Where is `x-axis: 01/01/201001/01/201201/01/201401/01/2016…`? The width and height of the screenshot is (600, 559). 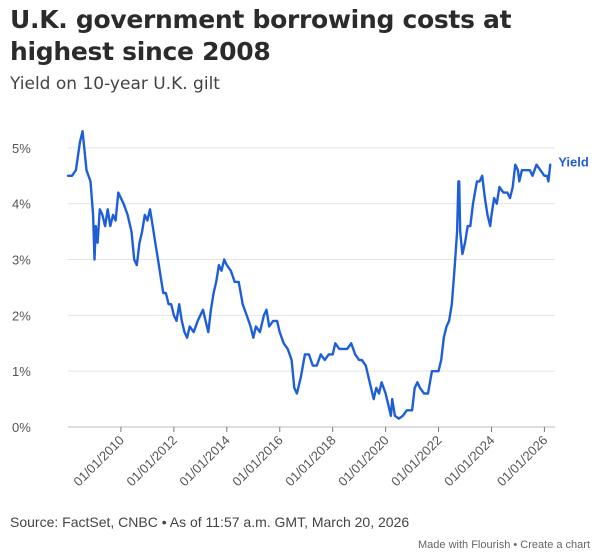 x-axis: 01/01/201001/01/201201/01/201401/01/2016… is located at coordinates (310, 458).